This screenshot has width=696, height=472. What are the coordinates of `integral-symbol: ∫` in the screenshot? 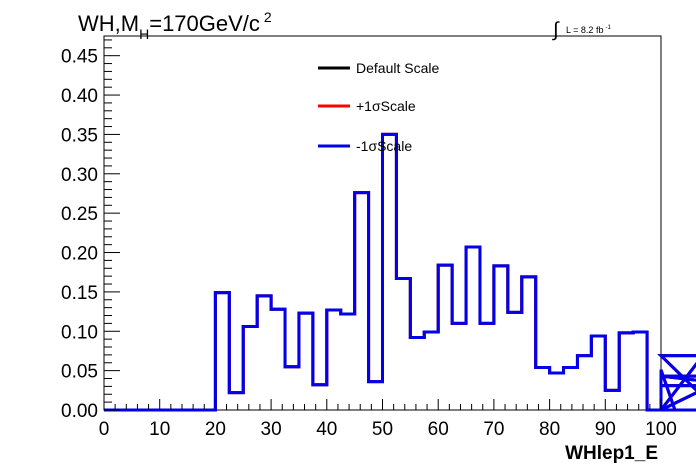 It's located at (556, 30).